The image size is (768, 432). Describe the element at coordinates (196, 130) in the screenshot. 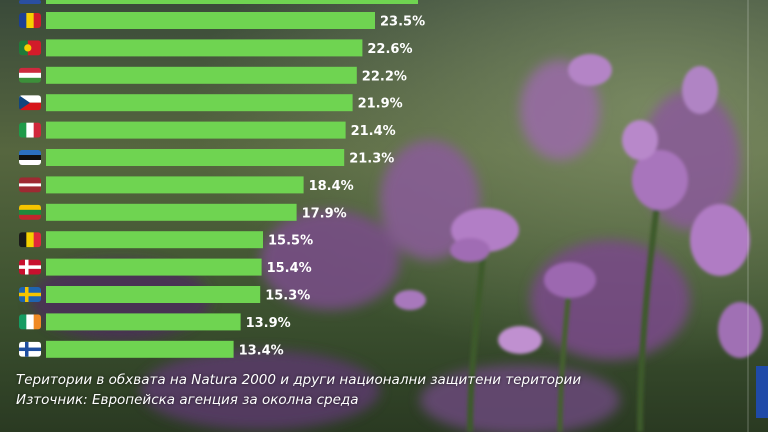

I see `bar-italy` at that location.